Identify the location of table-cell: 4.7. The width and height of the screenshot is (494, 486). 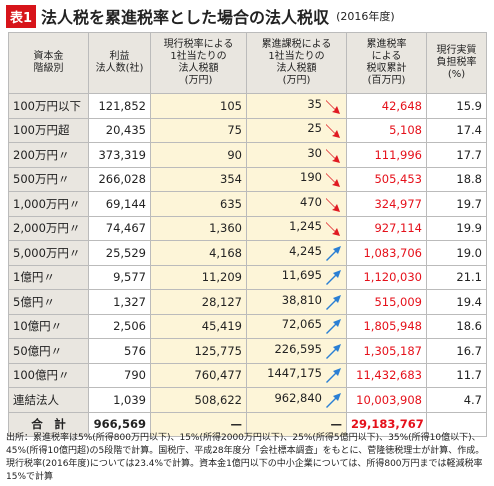
(456, 400).